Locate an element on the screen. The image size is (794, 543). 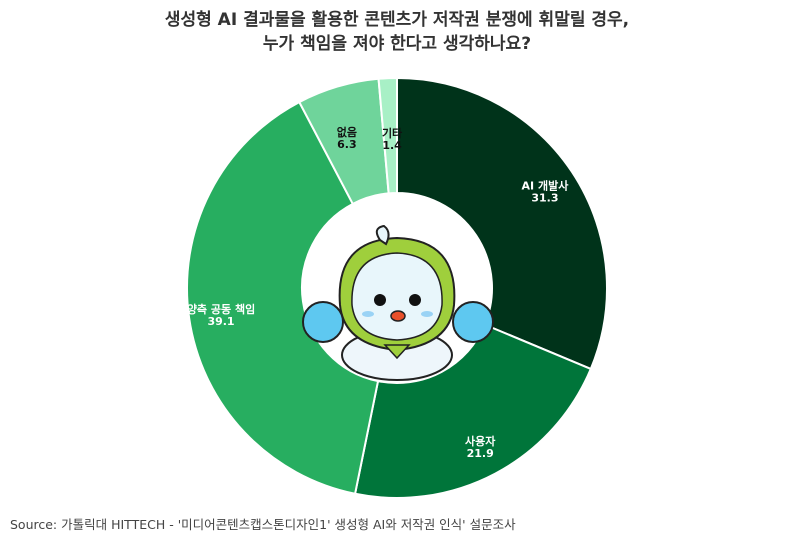
slice-label-4: 기타1.4 is located at coordinates (392, 139).